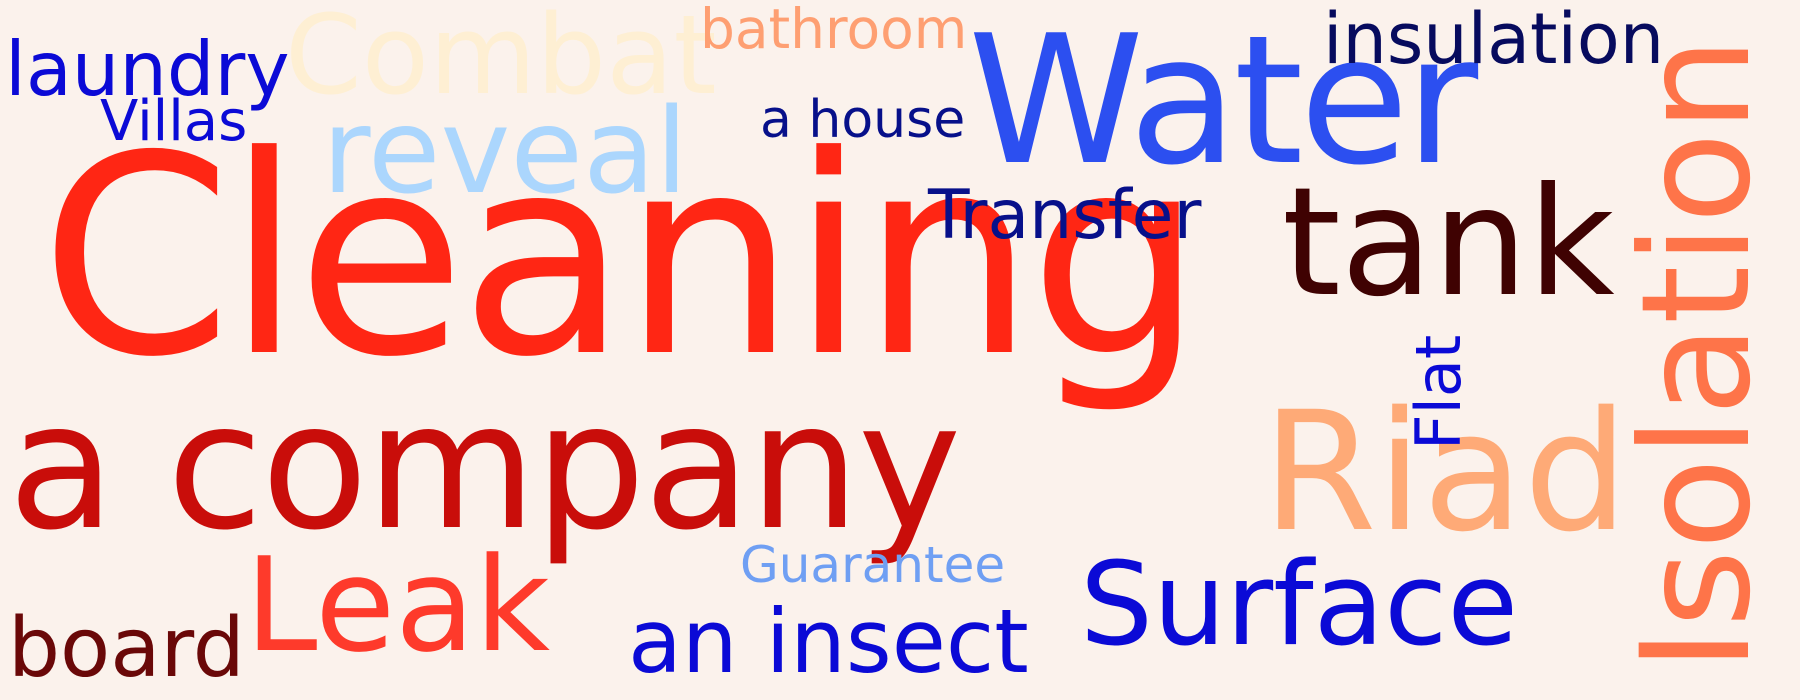 Image resolution: width=1800 pixels, height=700 pixels. Describe the element at coordinates (501, 59) in the screenshot. I see `word-combat: Combat` at that location.